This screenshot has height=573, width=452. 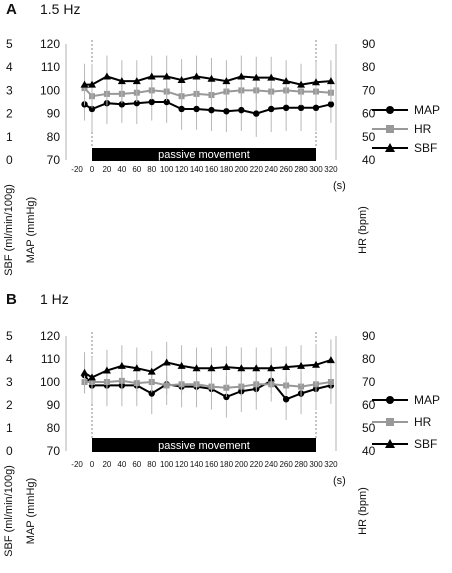 I want to click on x-tick-label-b: 120, so click(x=182, y=464).